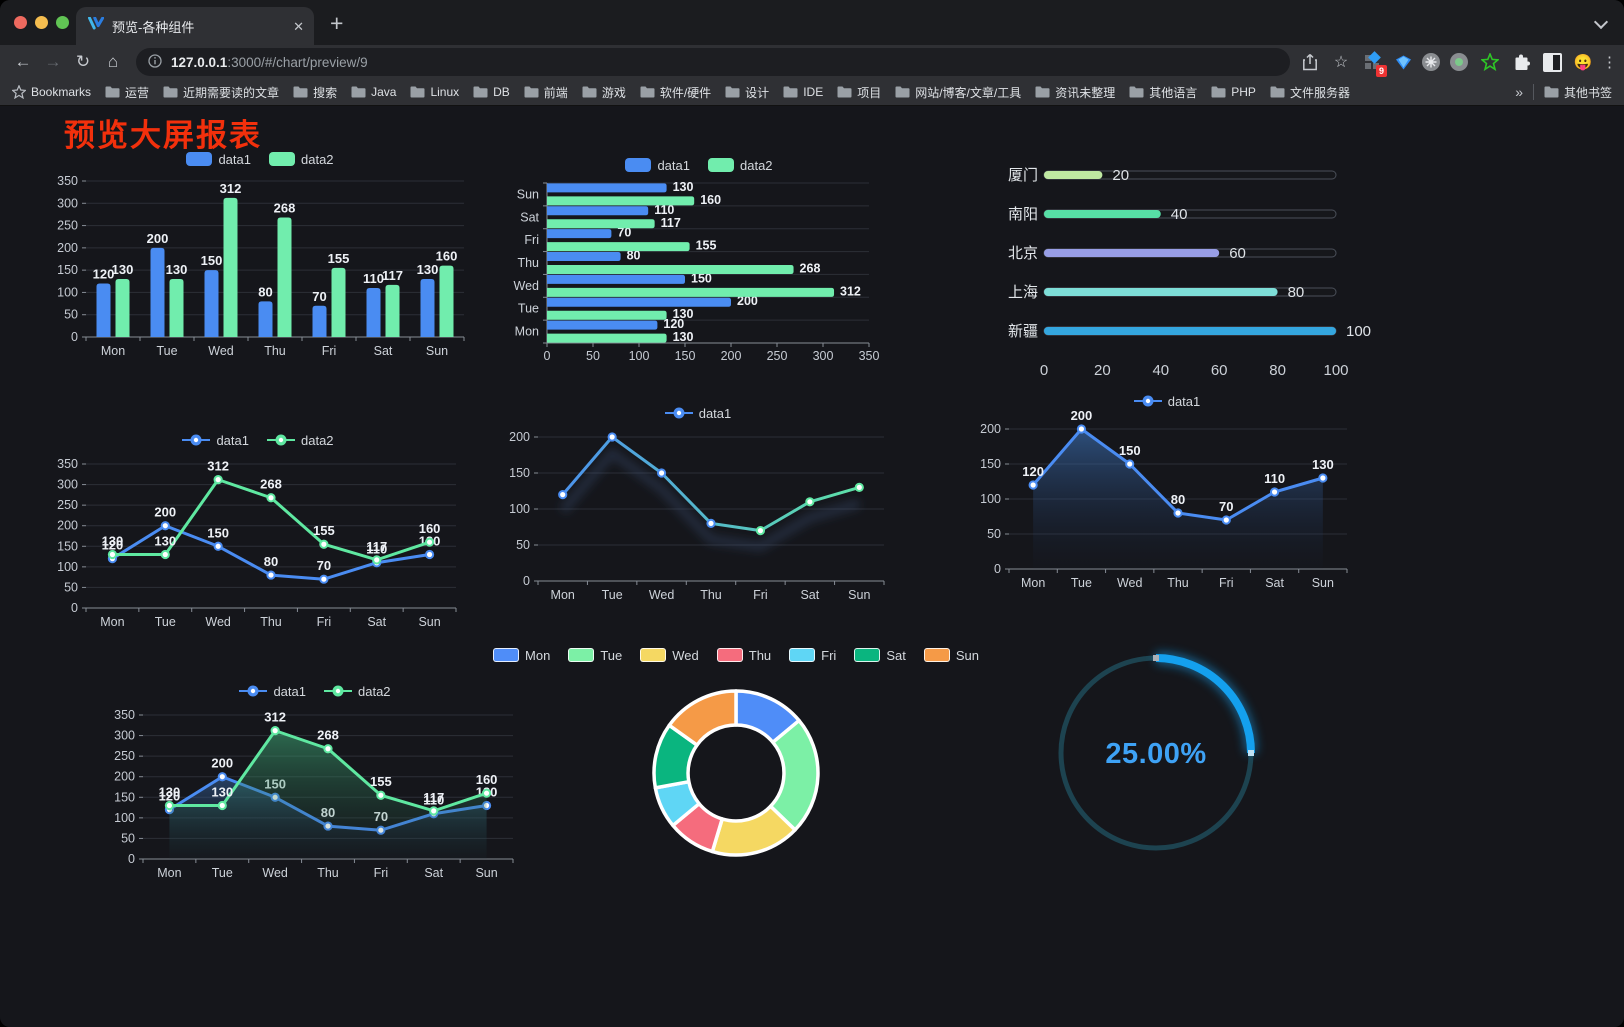  Describe the element at coordinates (67, 464) in the screenshot. I see `svg-text: 350` at that location.